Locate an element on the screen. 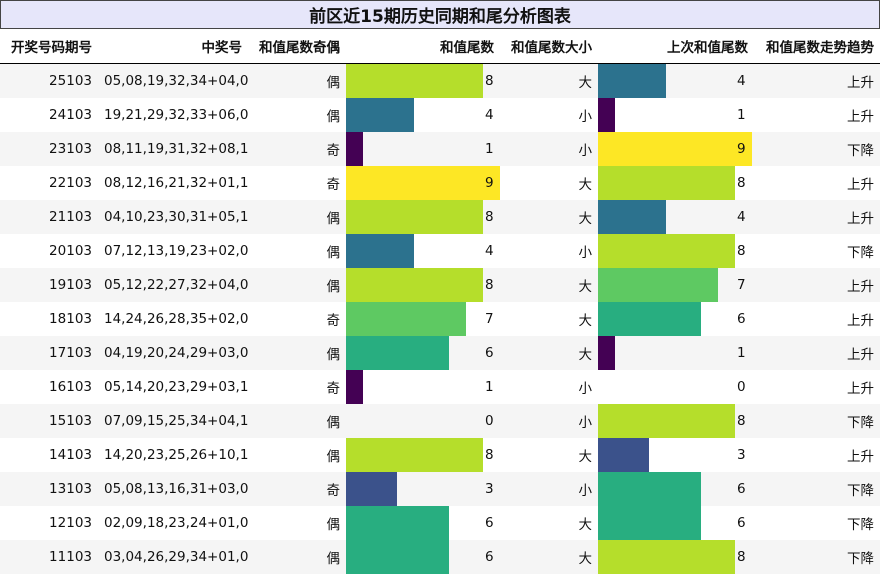  numbers-cell: 07,09,15,25,34+04,10 is located at coordinates (173, 421).